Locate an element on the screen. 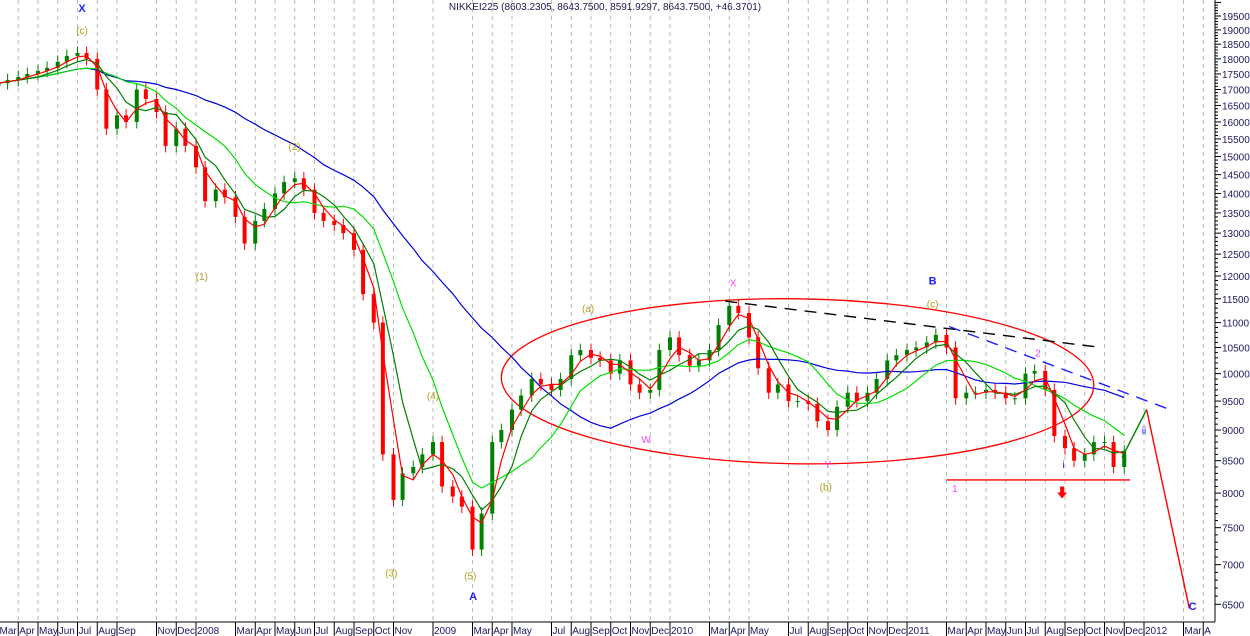  y-tick-label: 15500 is located at coordinates (1236, 140).